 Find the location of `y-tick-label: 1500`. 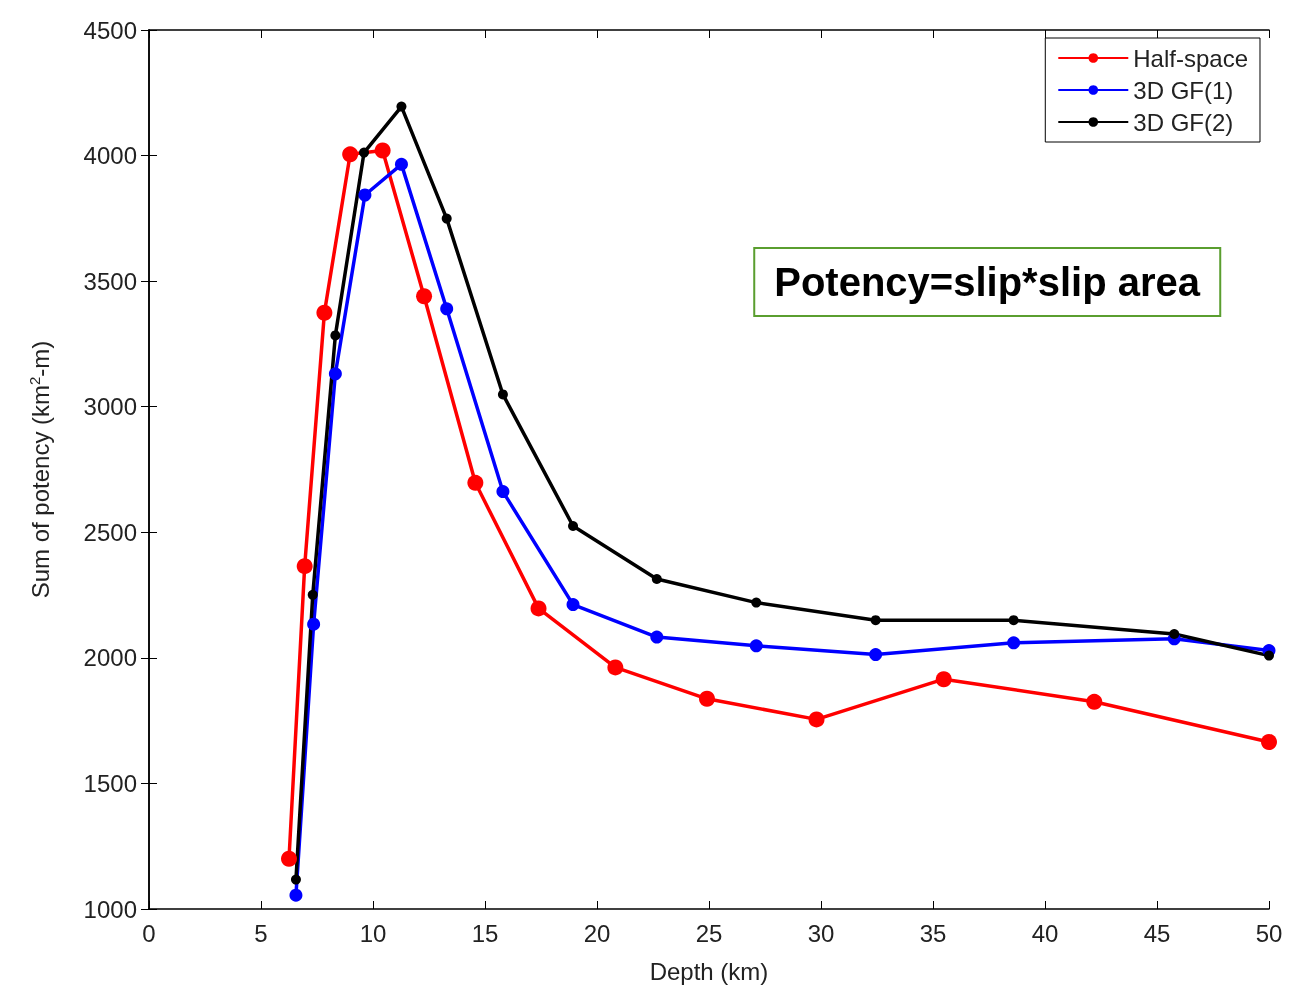

y-tick-label: 1500 is located at coordinates (110, 783).